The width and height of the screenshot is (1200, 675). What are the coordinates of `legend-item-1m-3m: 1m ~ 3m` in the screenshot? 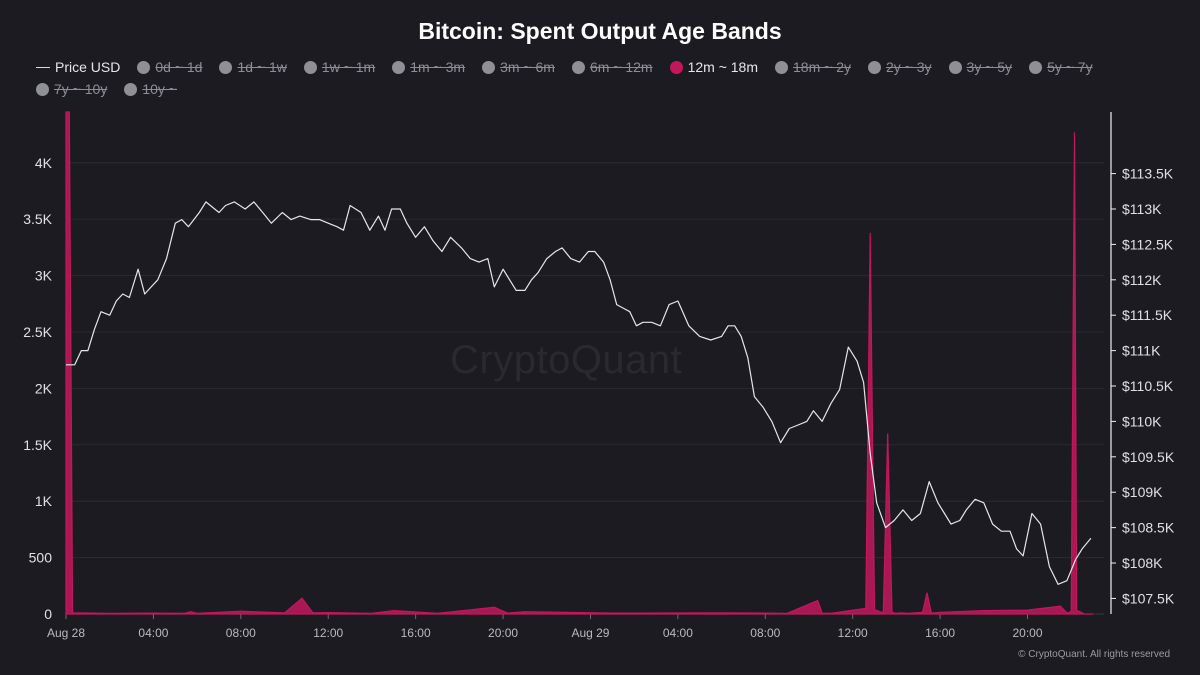 It's located at (428, 67).